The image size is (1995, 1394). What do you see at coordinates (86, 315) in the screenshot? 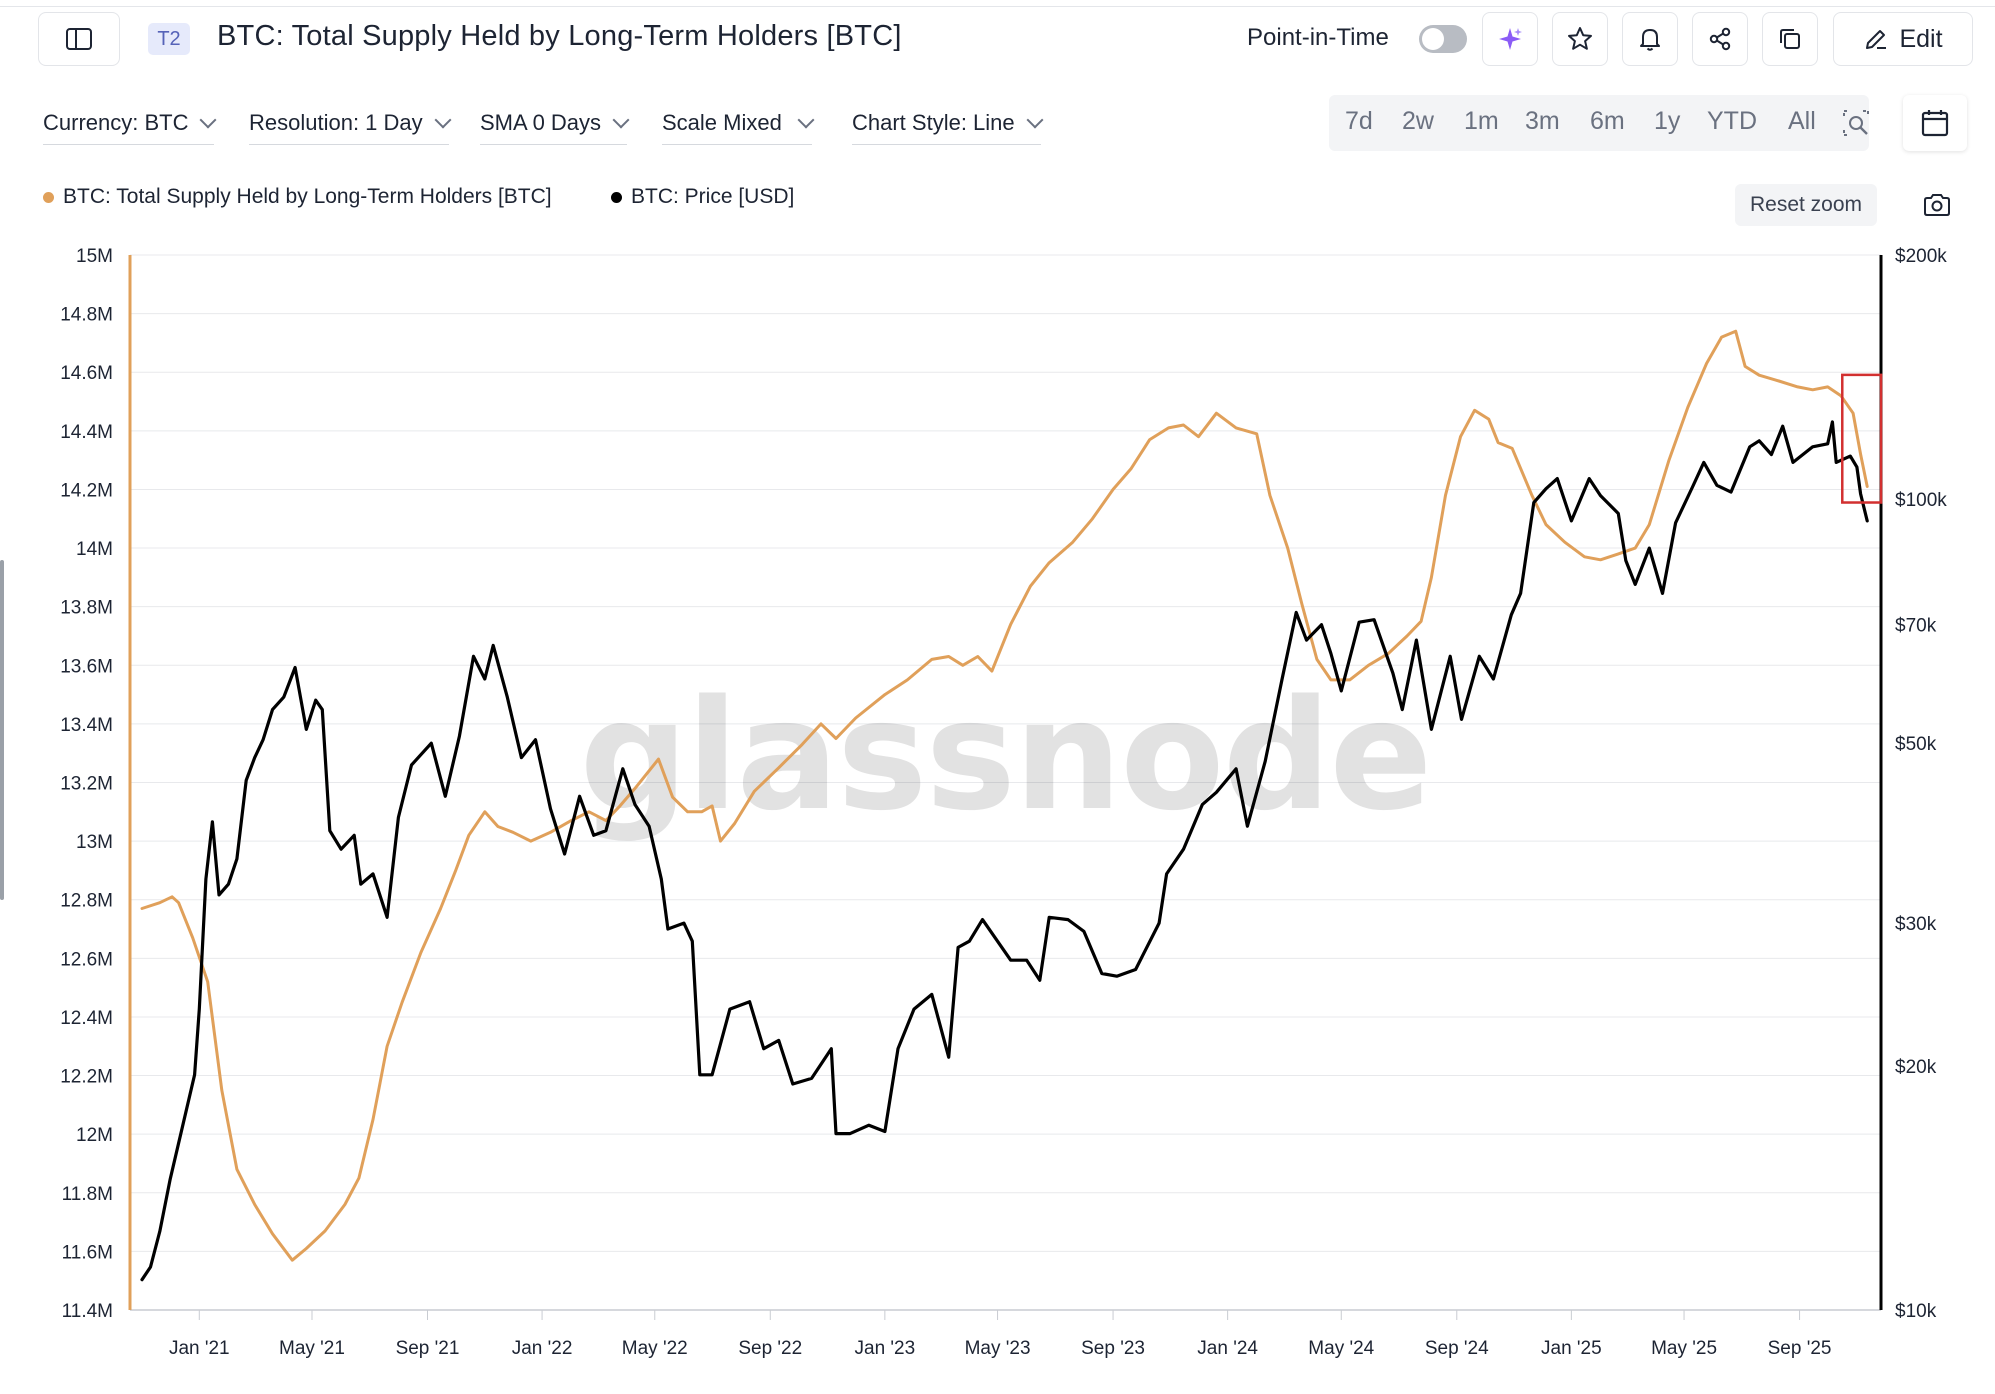
I see `y-left-tick-label: 14.8M` at bounding box center [86, 315].